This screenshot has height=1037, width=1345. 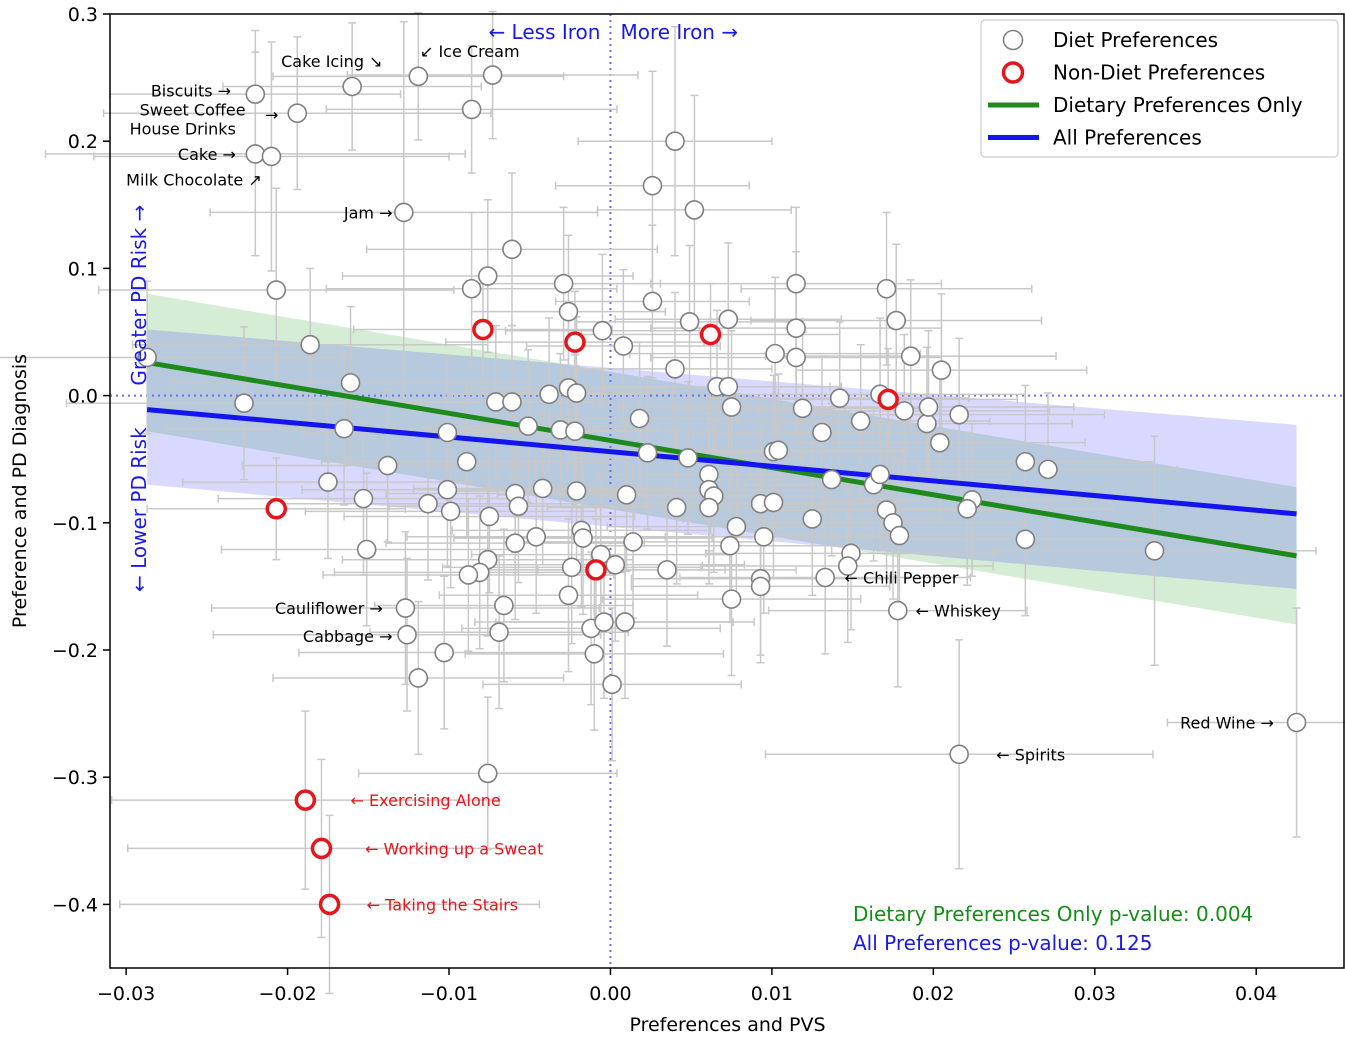 I want to click on y-tick-label: 0.0, so click(x=83, y=397).